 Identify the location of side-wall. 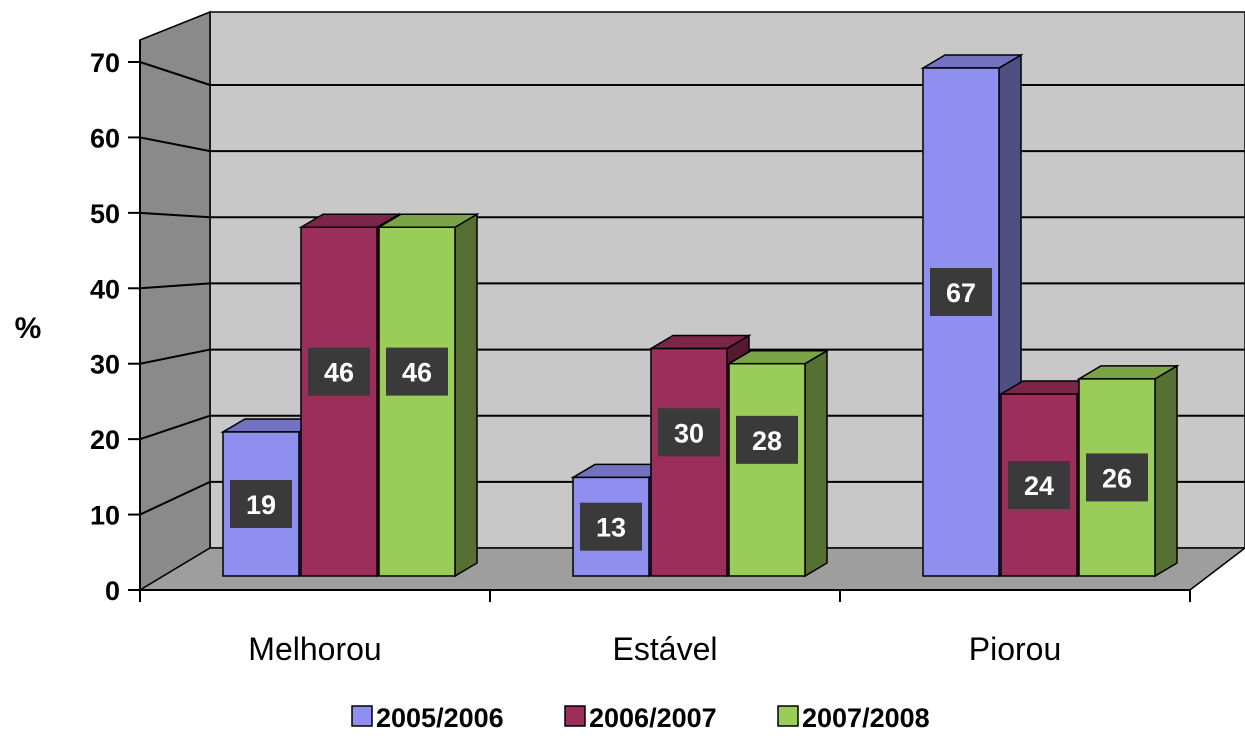
(175, 301).